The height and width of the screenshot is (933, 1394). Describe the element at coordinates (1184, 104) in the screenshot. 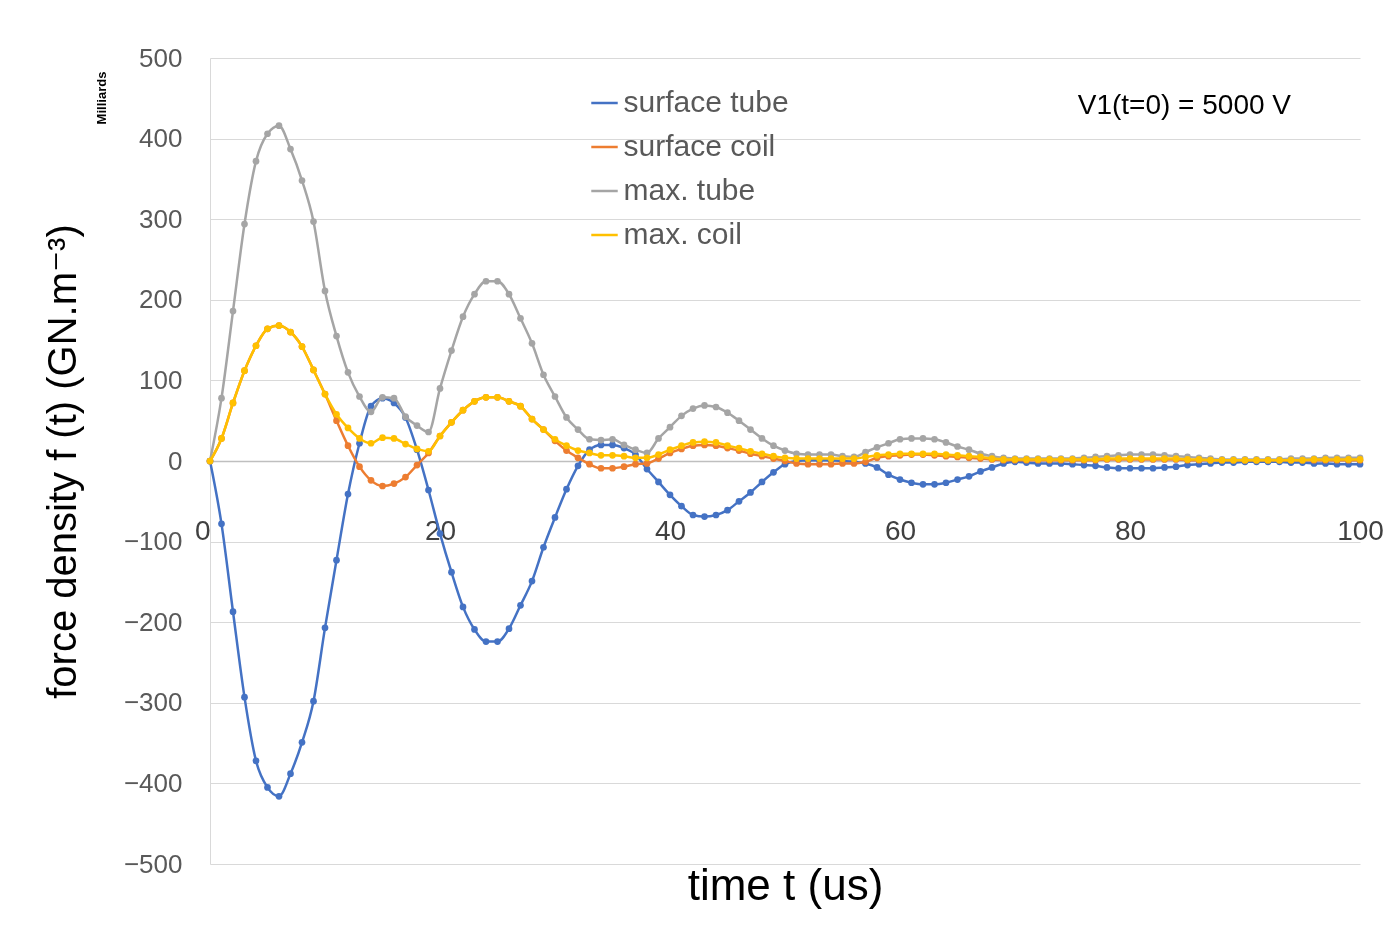

I see `annotation: V1(t=0) = 5000 V` at that location.